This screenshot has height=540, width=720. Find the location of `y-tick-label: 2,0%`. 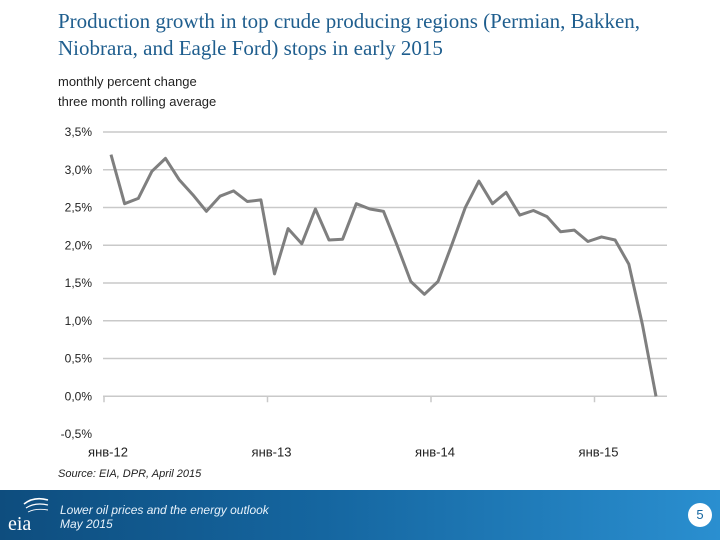

y-tick-label: 2,0% is located at coordinates (79, 245).